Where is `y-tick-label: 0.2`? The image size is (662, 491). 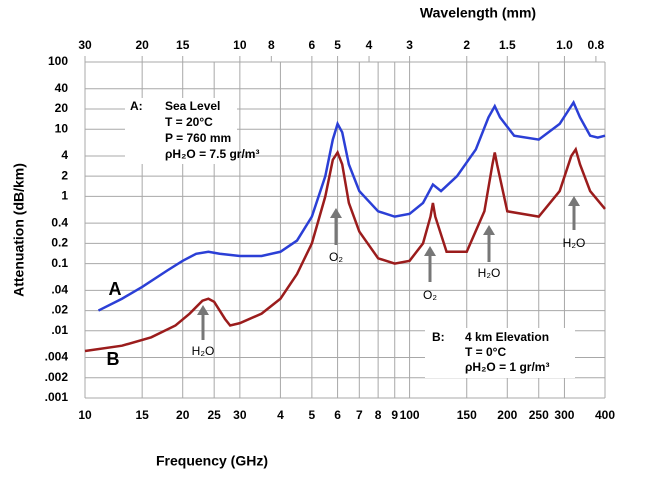 y-tick-label: 0.2 is located at coordinates (59, 243).